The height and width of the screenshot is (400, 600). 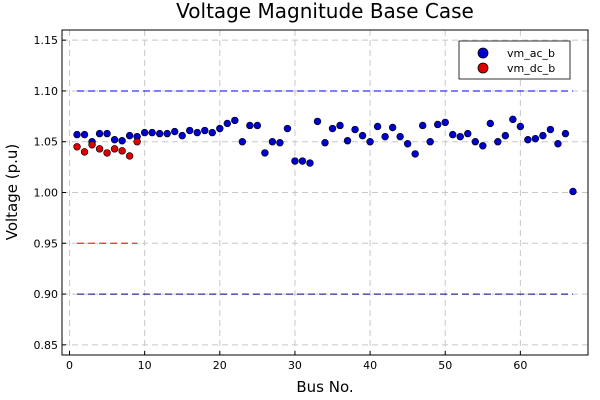 What do you see at coordinates (531, 68) in the screenshot?
I see `legend-label-dc: vm_dc_b` at bounding box center [531, 68].